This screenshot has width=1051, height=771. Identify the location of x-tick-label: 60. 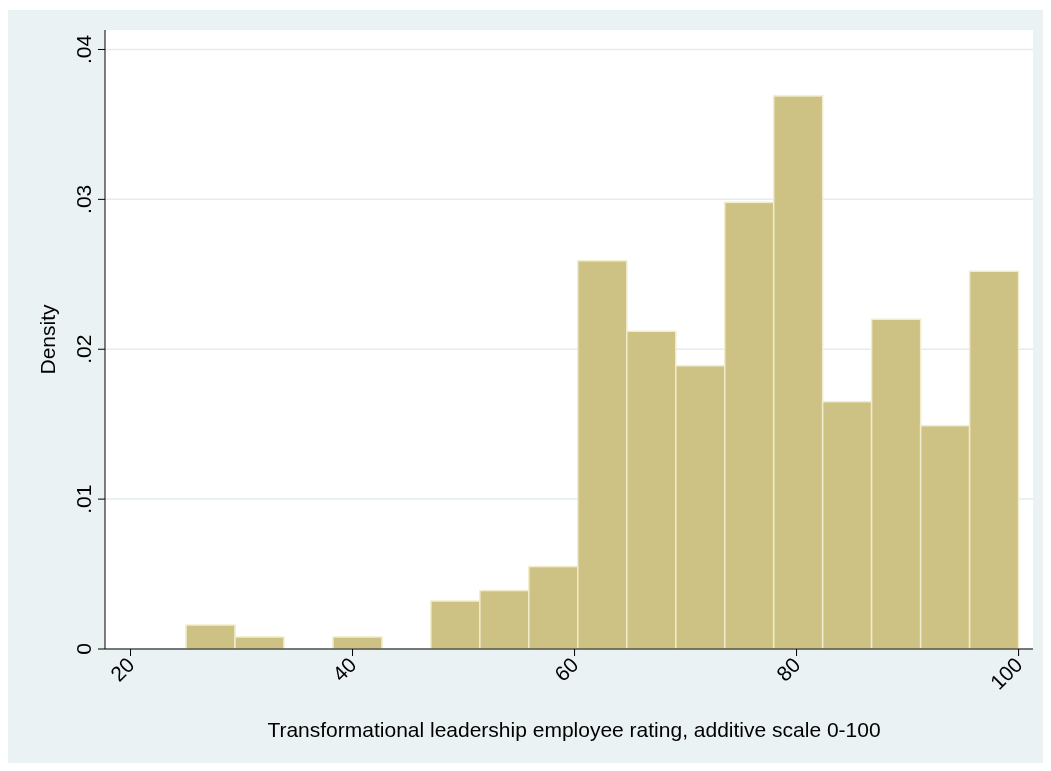
(566, 669).